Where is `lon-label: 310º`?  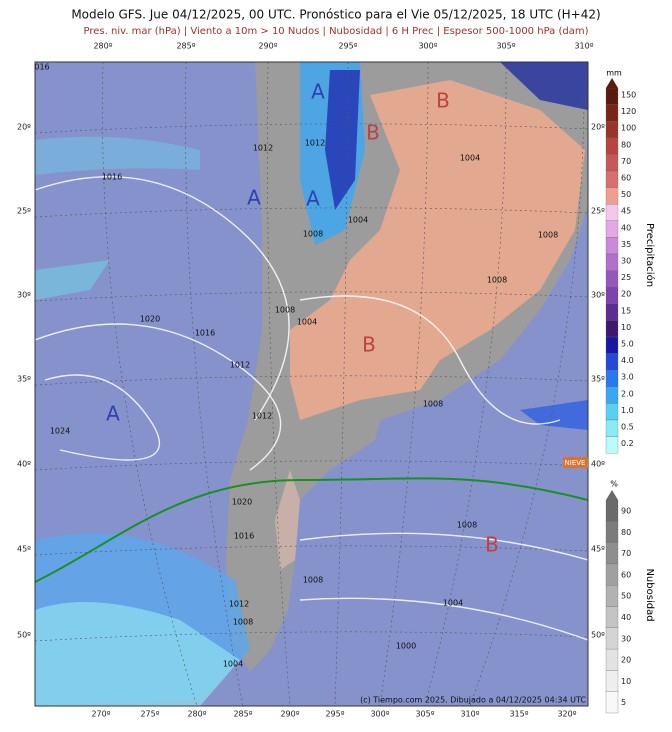
lon-label: 310º is located at coordinates (469, 714).